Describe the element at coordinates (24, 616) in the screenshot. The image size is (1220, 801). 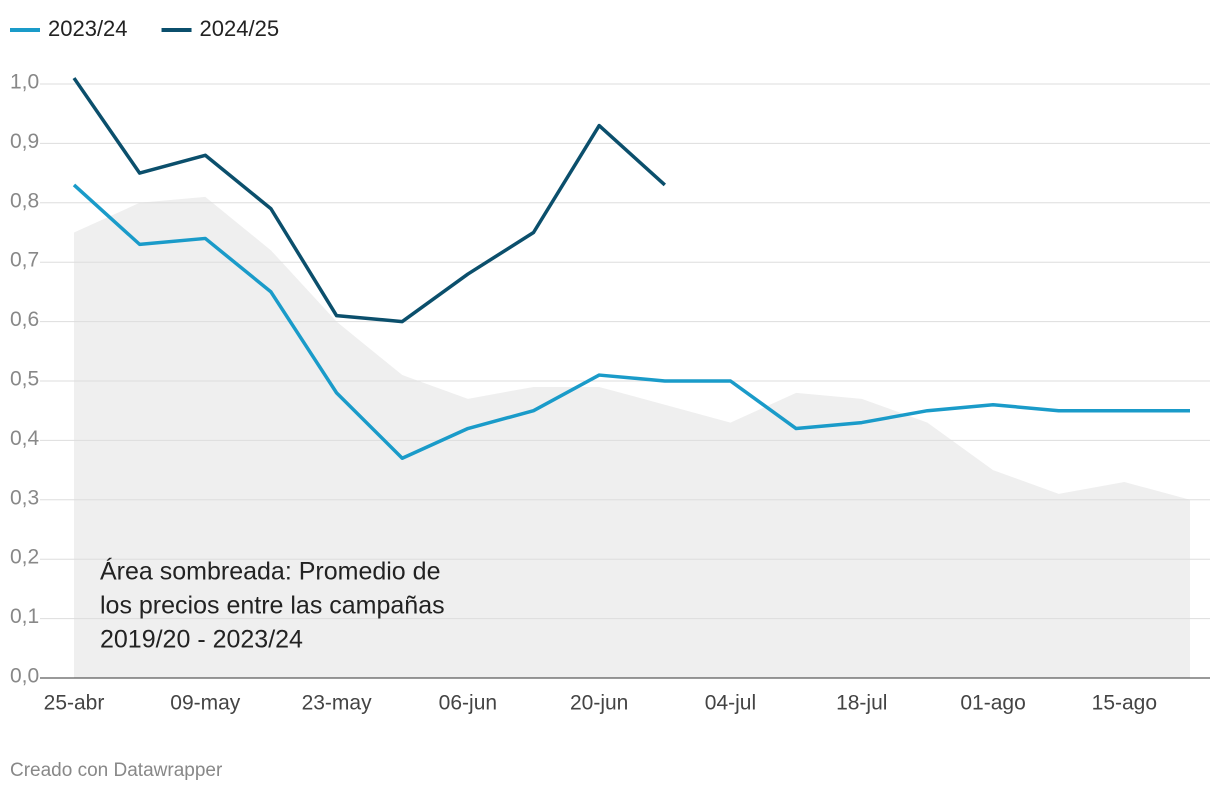
I see `y-tick-label: 0,1` at that location.